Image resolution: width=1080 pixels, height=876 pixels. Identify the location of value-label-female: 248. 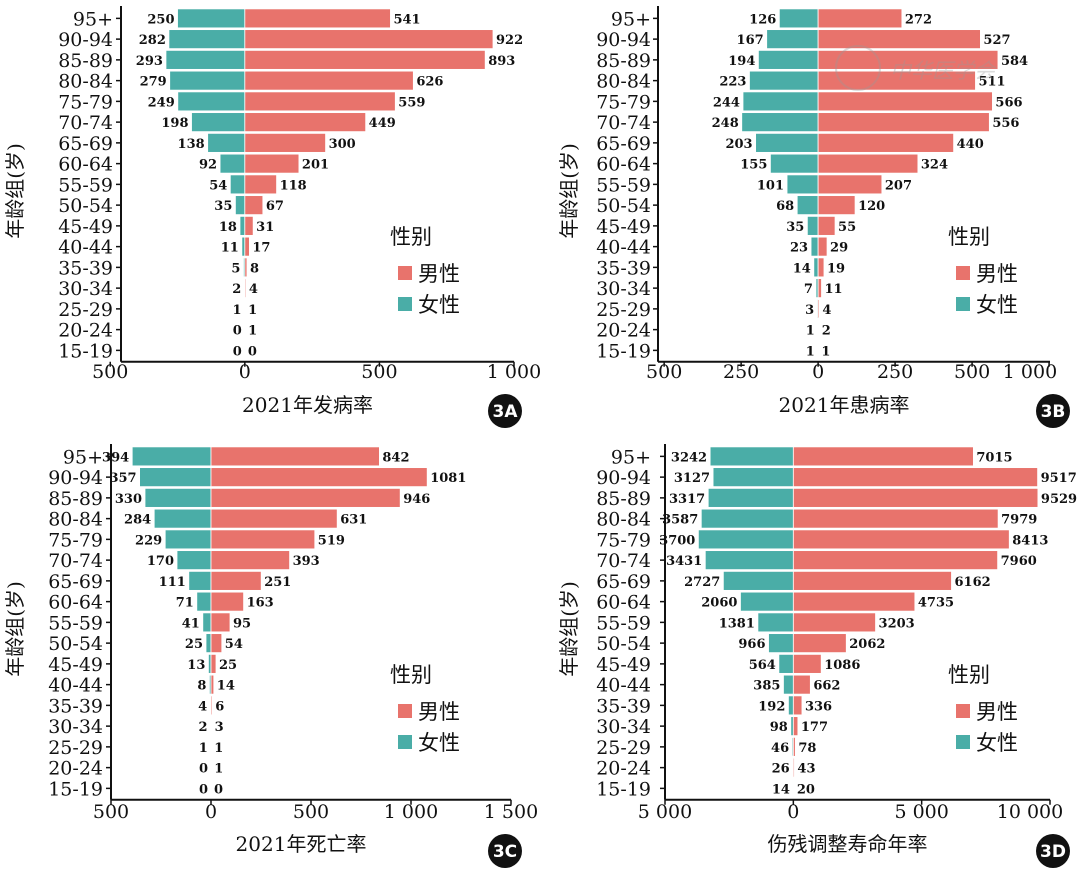
(725, 123).